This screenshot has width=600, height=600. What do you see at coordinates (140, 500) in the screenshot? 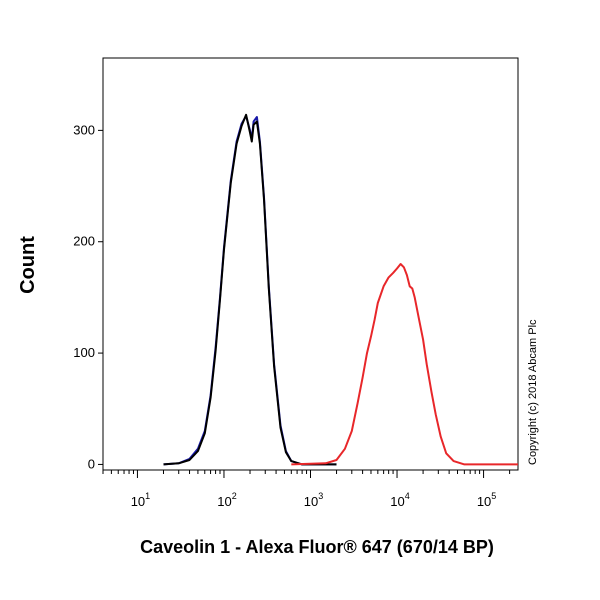
I see `x-tick-label-10: 10¹` at bounding box center [140, 500].